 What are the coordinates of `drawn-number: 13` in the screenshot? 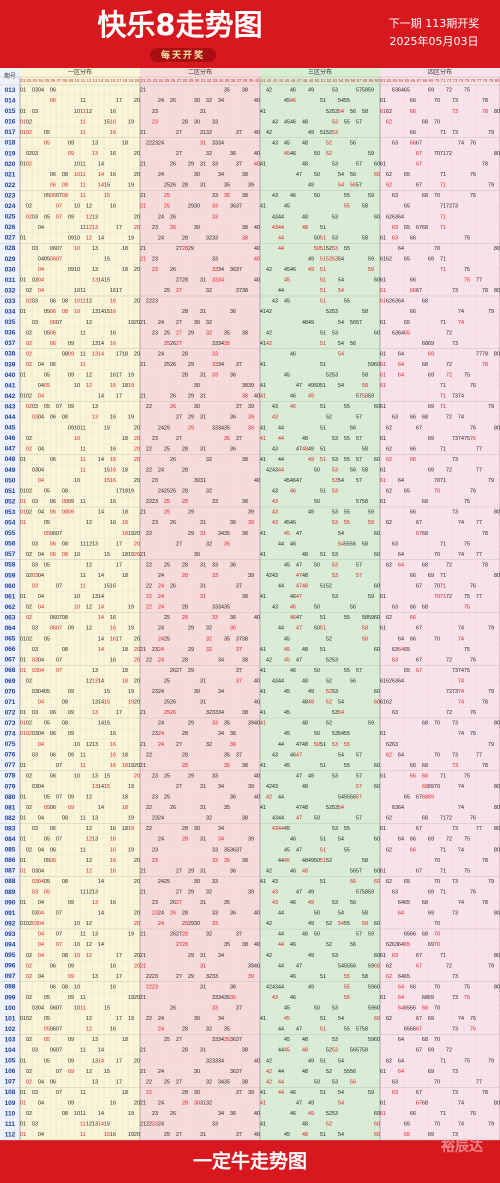 It's located at (95, 1061).